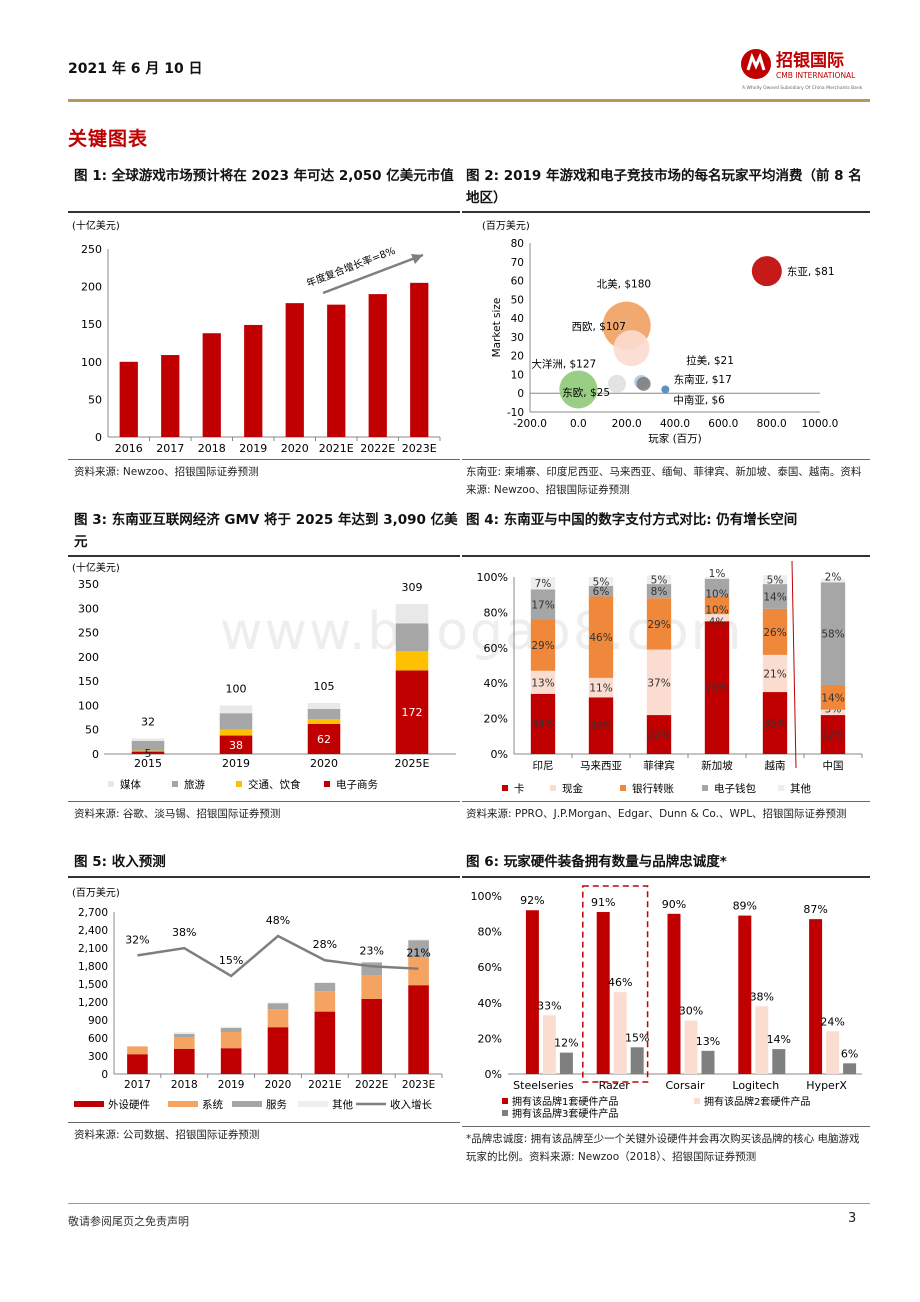 The height and width of the screenshot is (1302, 920). Describe the element at coordinates (615, 984) in the screenshot. I see `fig6-razer-highlight` at that location.